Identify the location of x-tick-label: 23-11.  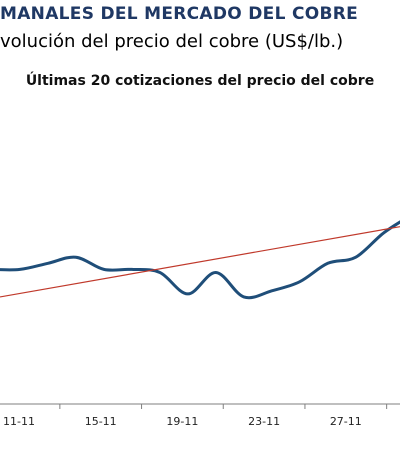
(264, 421).